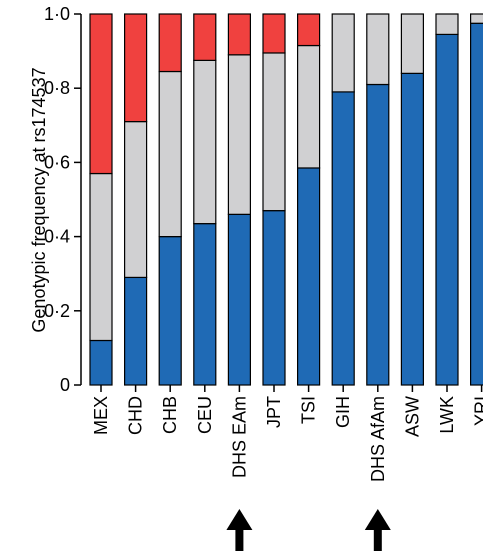 The width and height of the screenshot is (483, 551). I want to click on x-tick-label: MEX, so click(101, 415).